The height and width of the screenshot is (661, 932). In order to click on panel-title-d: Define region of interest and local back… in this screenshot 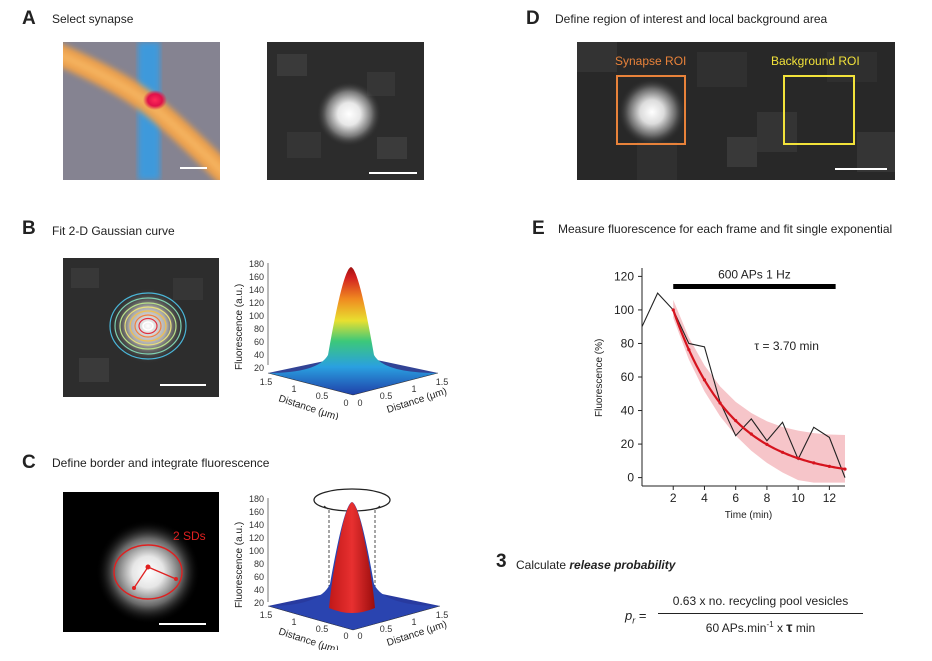, I will do `click(691, 19)`.